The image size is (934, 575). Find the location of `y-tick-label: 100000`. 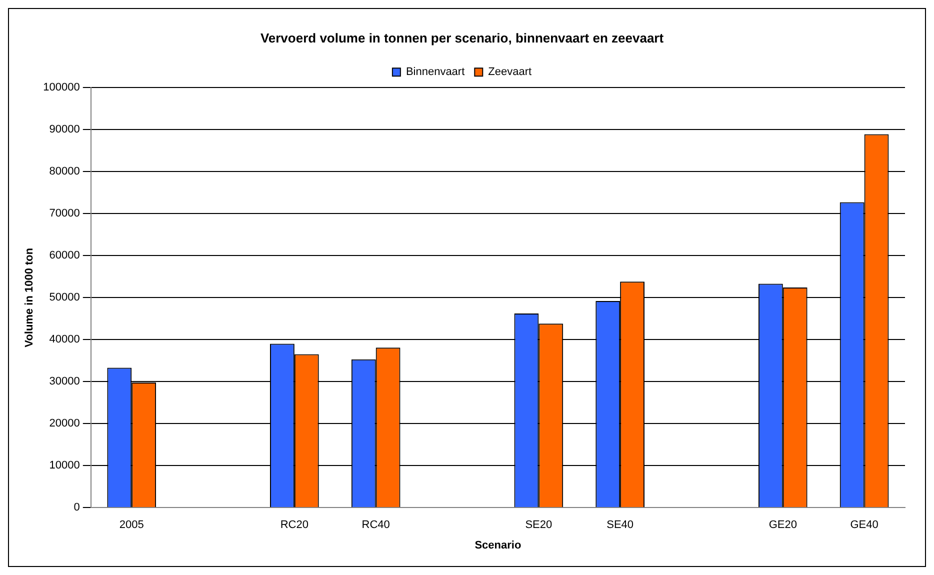

y-tick-label: 100000 is located at coordinates (61, 88).